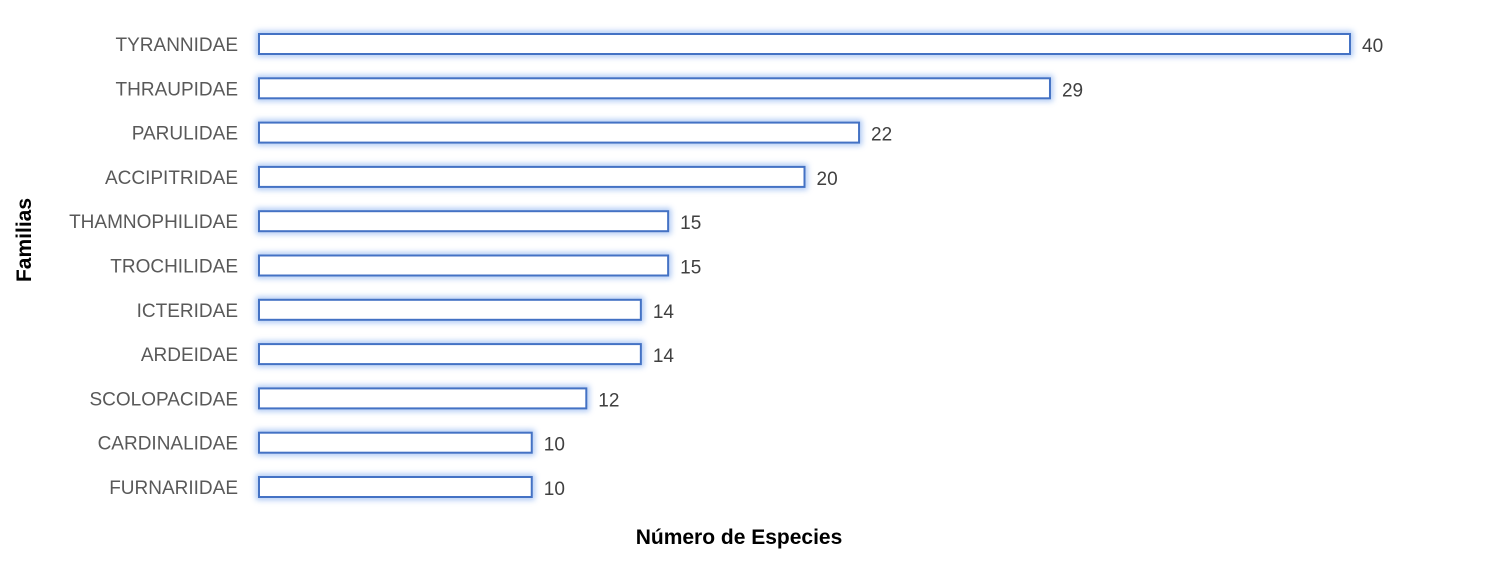  I want to click on bar-ardeidae, so click(450, 354).